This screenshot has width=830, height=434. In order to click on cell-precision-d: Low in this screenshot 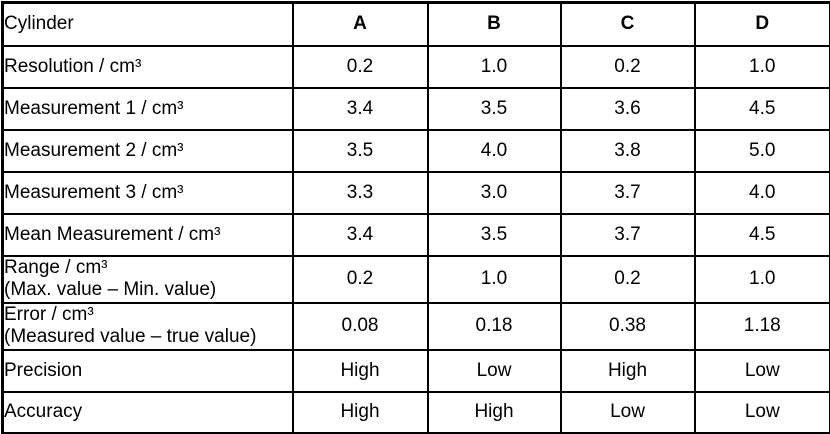, I will do `click(761, 370)`.